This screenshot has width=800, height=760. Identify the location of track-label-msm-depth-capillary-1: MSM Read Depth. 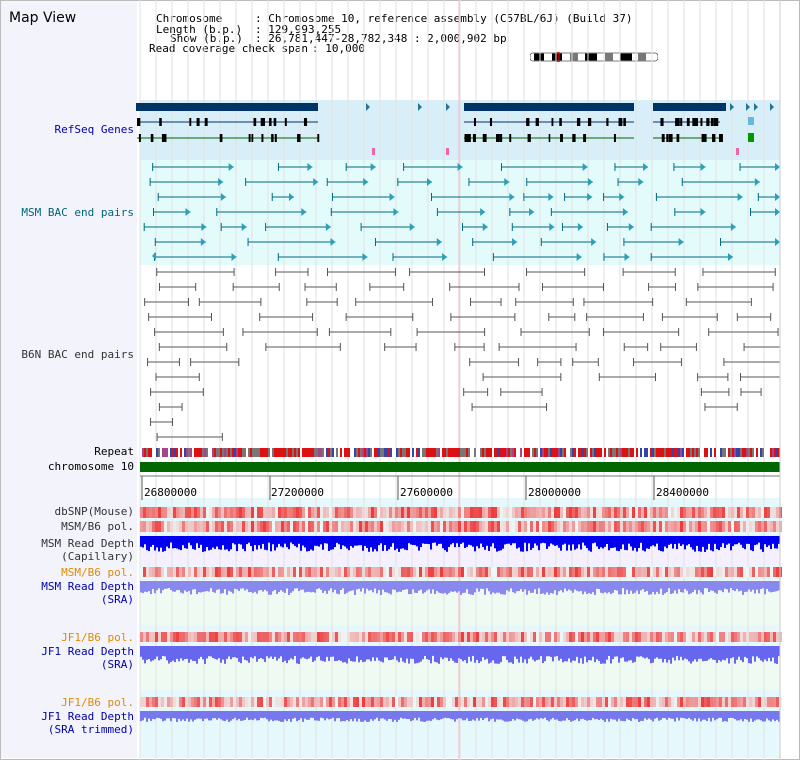
(87, 543).